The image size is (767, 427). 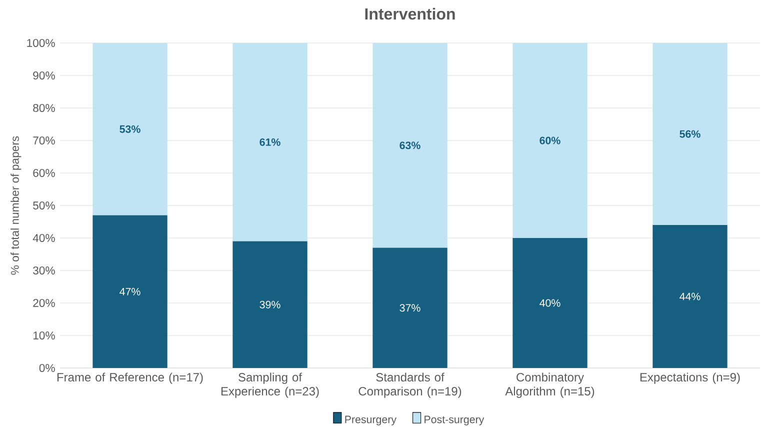 I want to click on y-tick-label: 20%, so click(x=44, y=302).